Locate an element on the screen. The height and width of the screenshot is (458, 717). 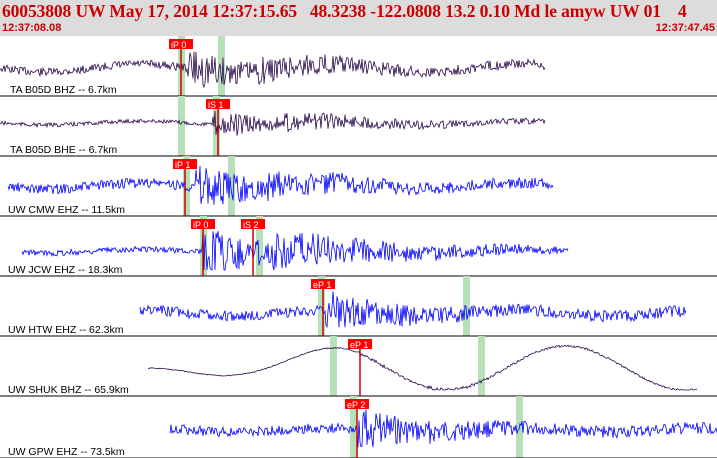
pick-label: iP 1 is located at coordinates (182, 165).